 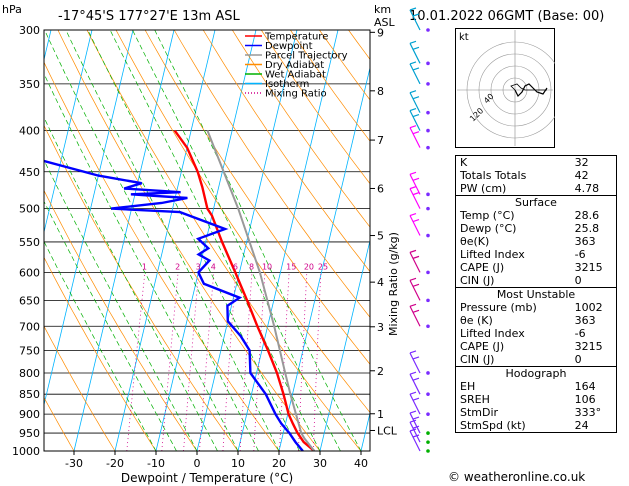 I want to click on section-title: Surface, so click(x=536, y=202).